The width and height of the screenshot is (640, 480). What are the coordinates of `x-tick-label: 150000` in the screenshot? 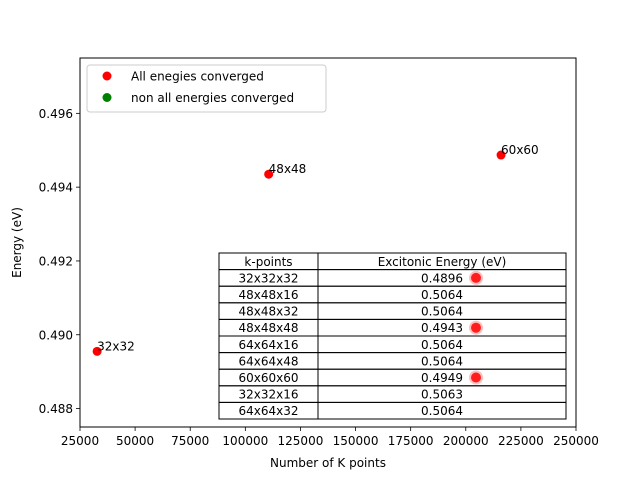 It's located at (356, 441).